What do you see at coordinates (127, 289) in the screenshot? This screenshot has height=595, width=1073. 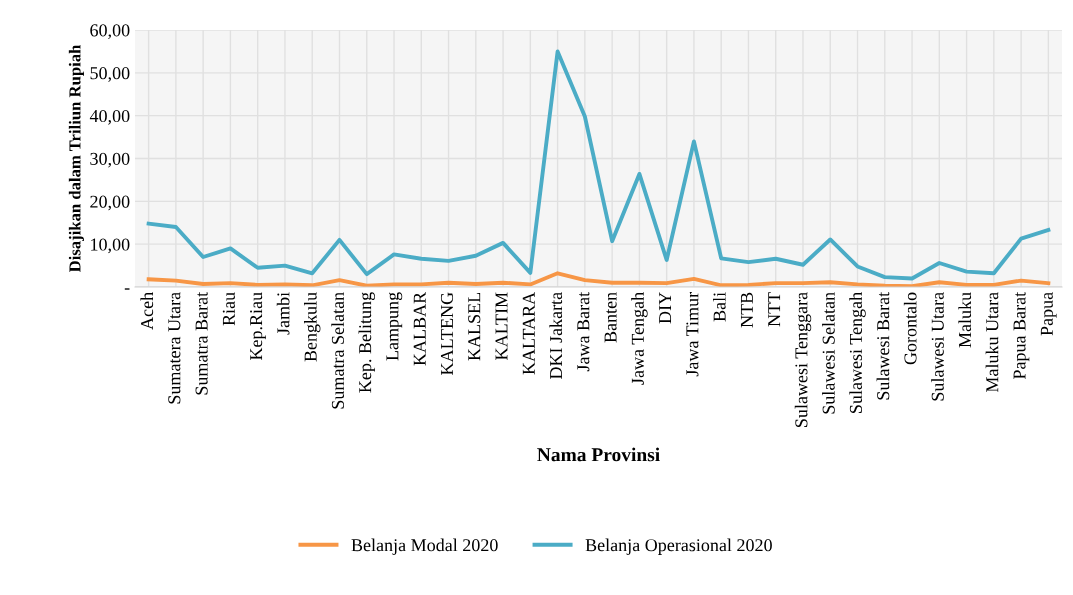 I see `y-tick-label: -` at bounding box center [127, 289].